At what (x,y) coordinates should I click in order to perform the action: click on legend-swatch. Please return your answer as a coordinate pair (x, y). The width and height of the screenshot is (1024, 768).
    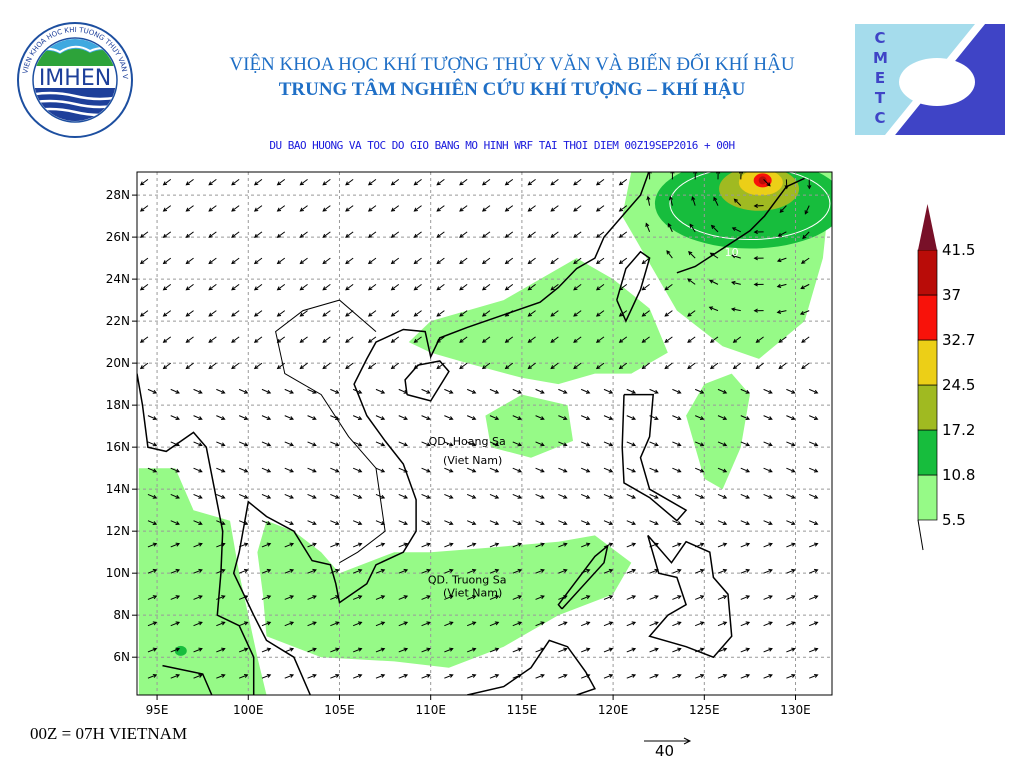
    Looking at the image, I should click on (927, 497).